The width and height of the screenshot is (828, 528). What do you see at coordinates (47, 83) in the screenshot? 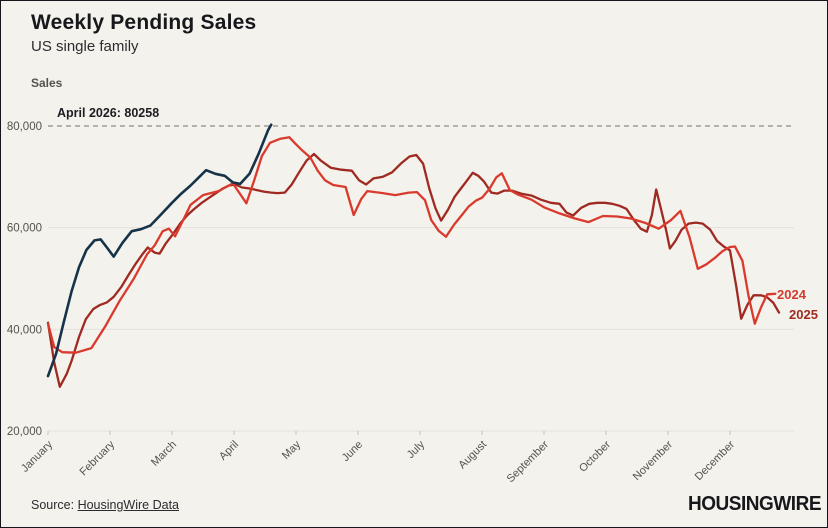
I see `y-axis-title: Sales` at bounding box center [47, 83].